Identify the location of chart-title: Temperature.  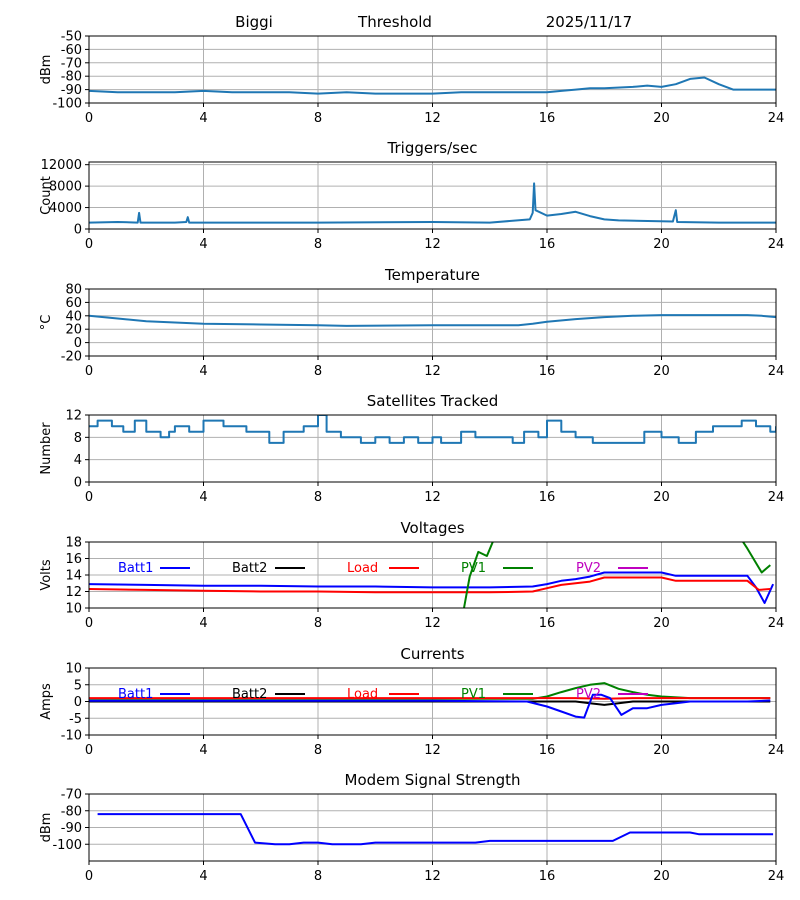
(432, 275).